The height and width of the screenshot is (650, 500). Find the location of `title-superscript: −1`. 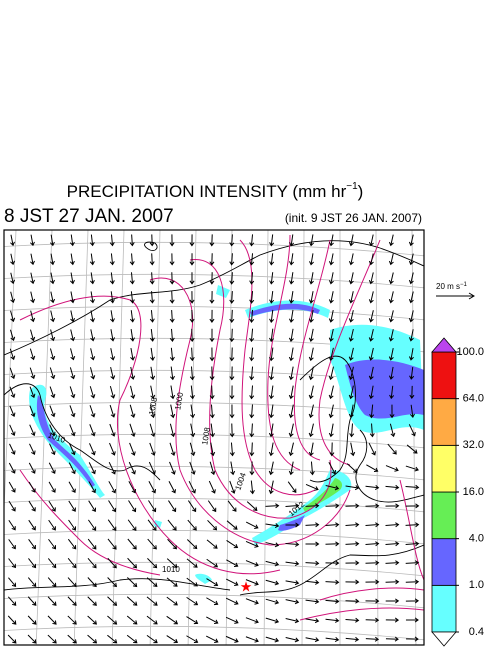

title-superscript: −1 is located at coordinates (352, 186).